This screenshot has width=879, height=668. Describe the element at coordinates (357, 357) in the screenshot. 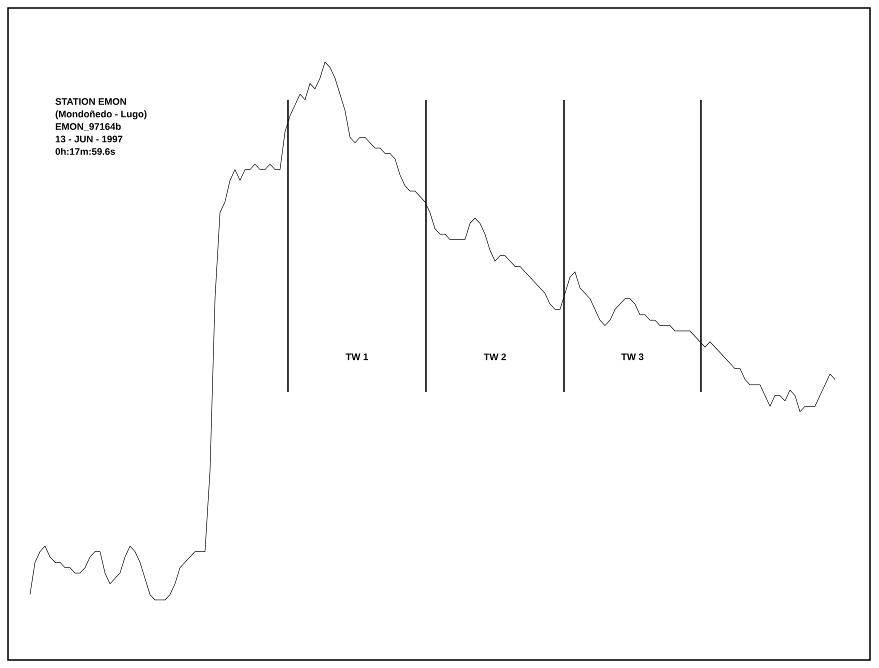

I see `annotation: TW 1` at that location.